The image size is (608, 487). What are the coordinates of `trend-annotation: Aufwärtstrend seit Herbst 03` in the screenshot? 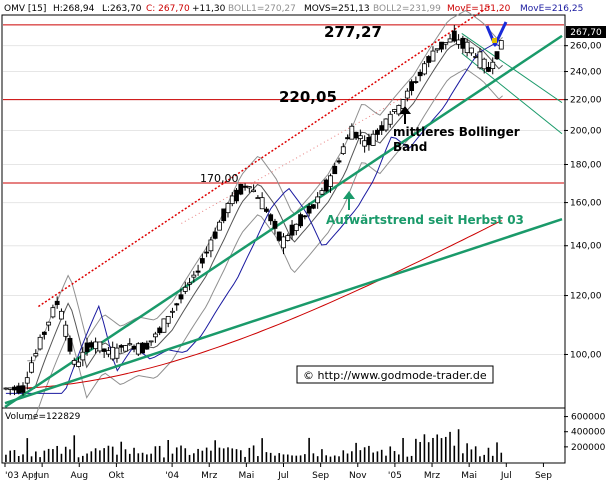 It's located at (425, 220).